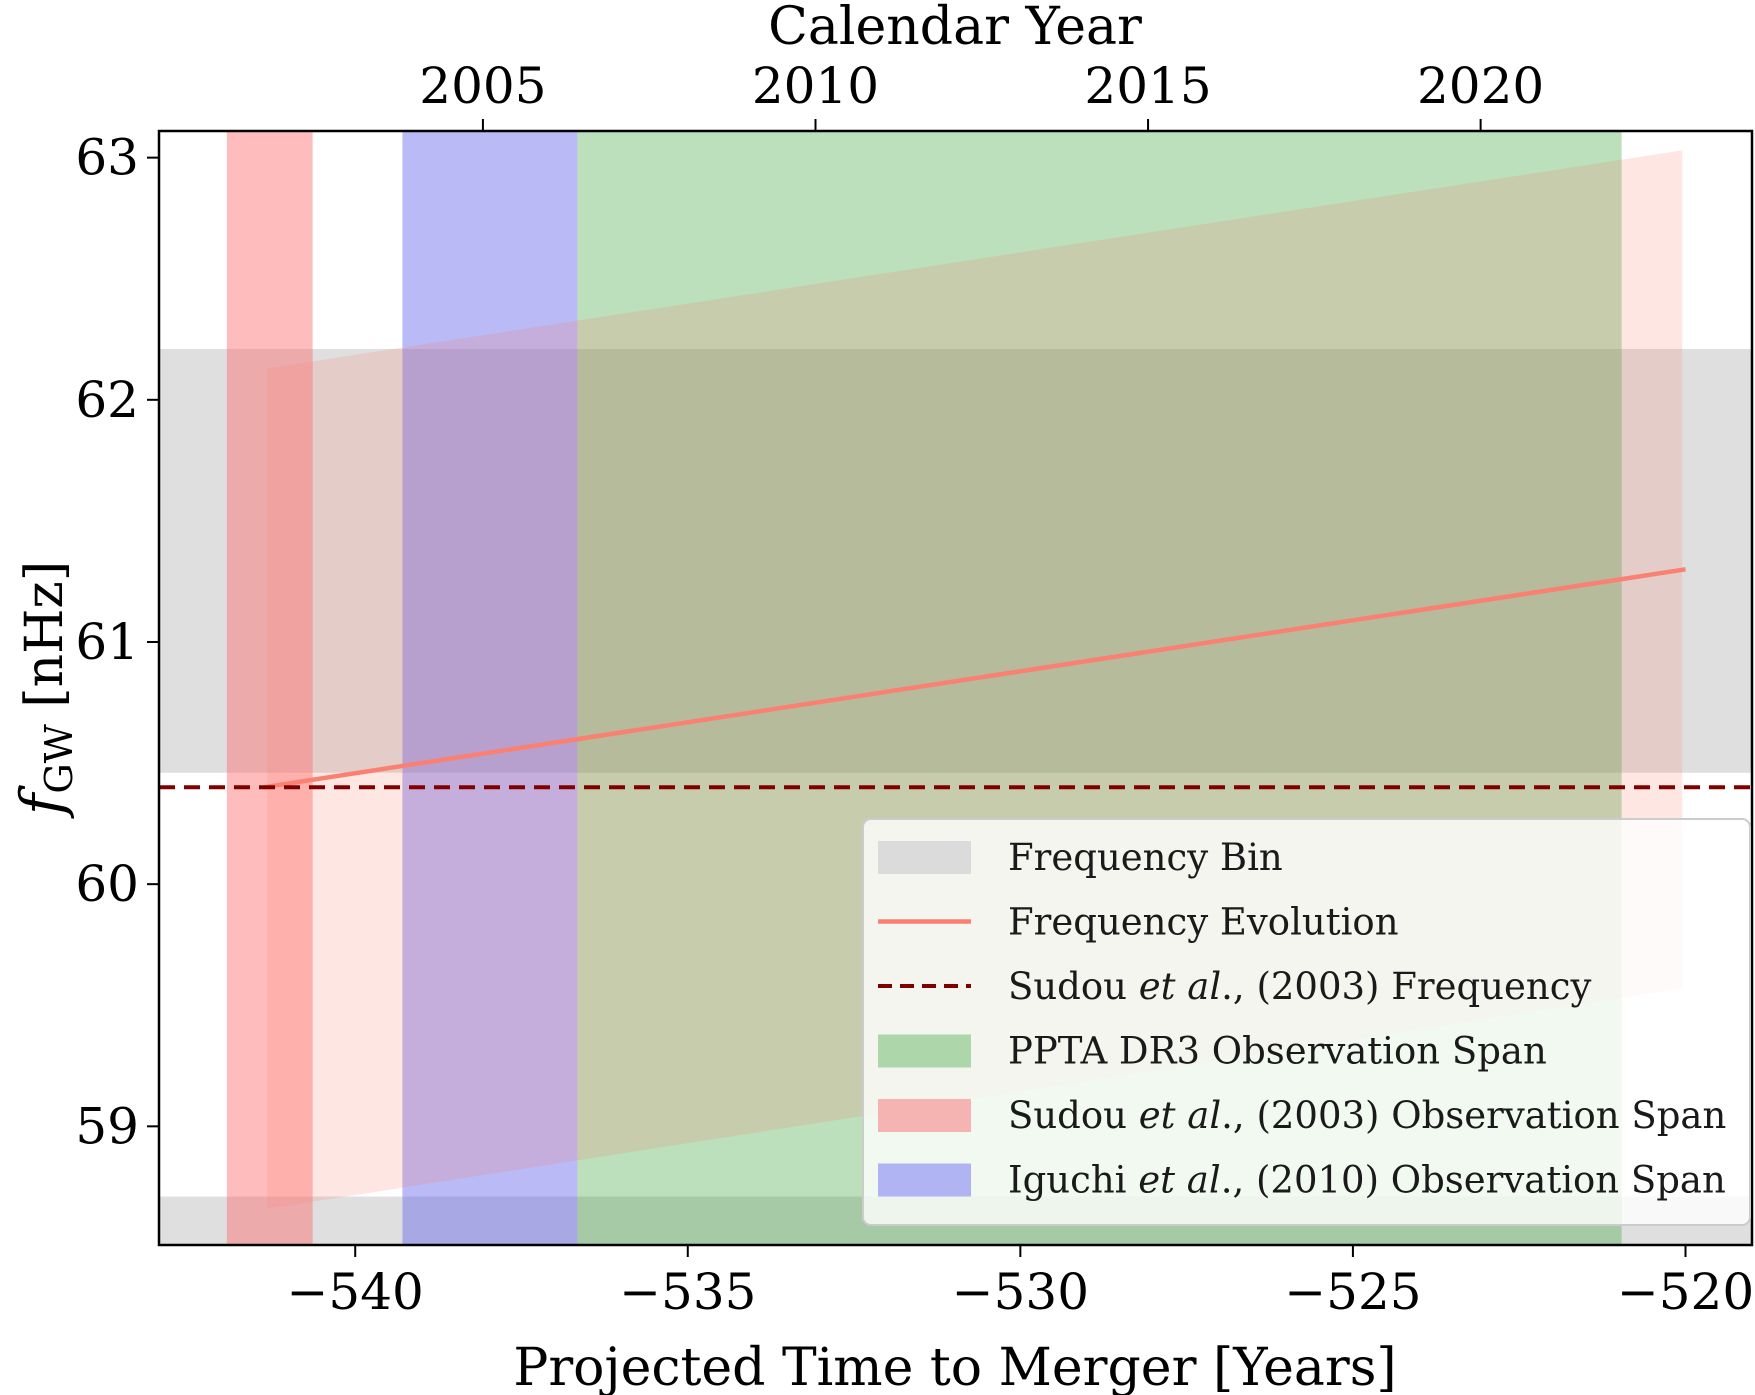 The width and height of the screenshot is (1755, 1395). What do you see at coordinates (1352, 1292) in the screenshot?
I see `x-tick-label: −525` at bounding box center [1352, 1292].